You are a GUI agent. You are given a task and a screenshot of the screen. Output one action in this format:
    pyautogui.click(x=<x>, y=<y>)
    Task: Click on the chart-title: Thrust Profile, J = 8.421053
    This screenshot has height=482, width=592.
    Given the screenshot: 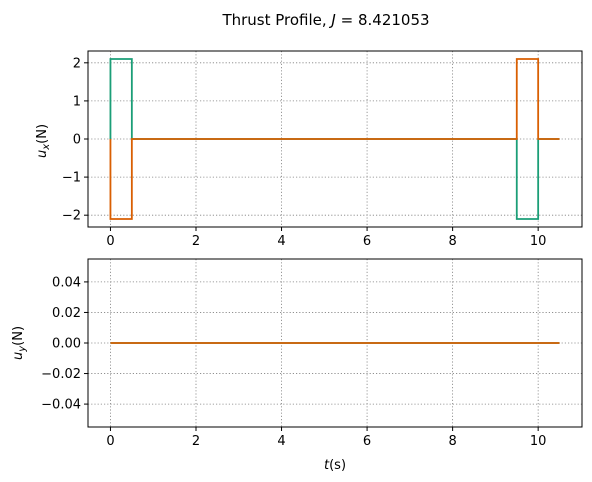 What is the action you would take?
    pyautogui.click(x=325, y=20)
    